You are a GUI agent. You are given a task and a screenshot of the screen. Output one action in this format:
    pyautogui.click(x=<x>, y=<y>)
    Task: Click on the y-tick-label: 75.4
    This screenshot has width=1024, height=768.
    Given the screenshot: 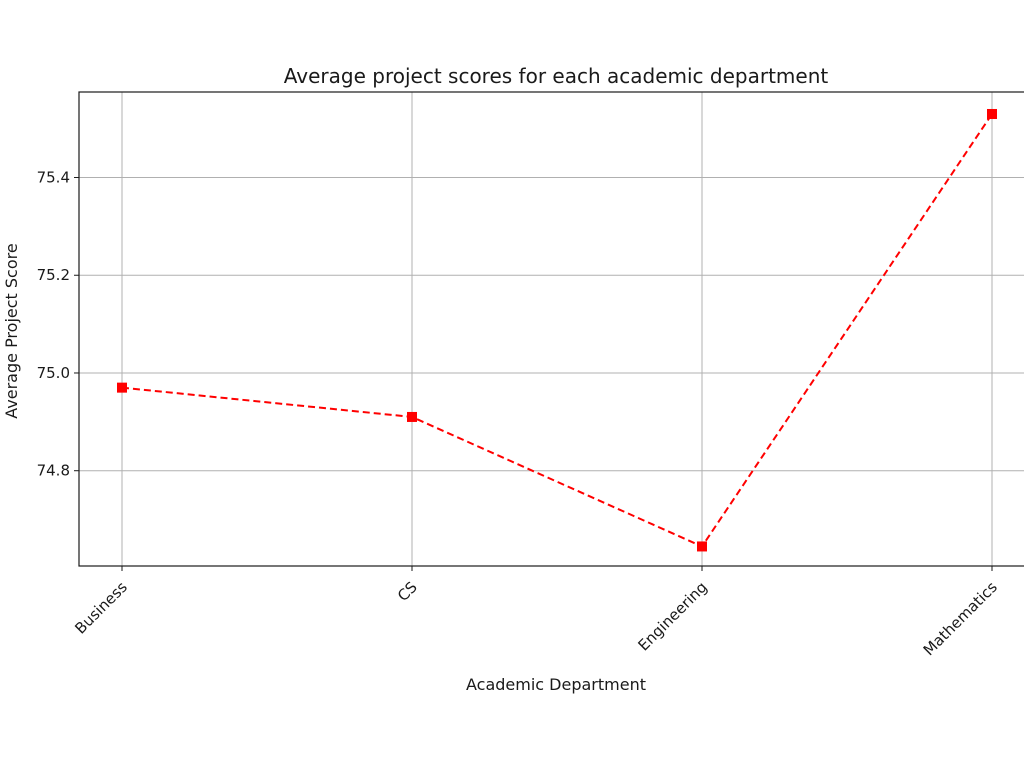 What is the action you would take?
    pyautogui.click(x=53, y=178)
    